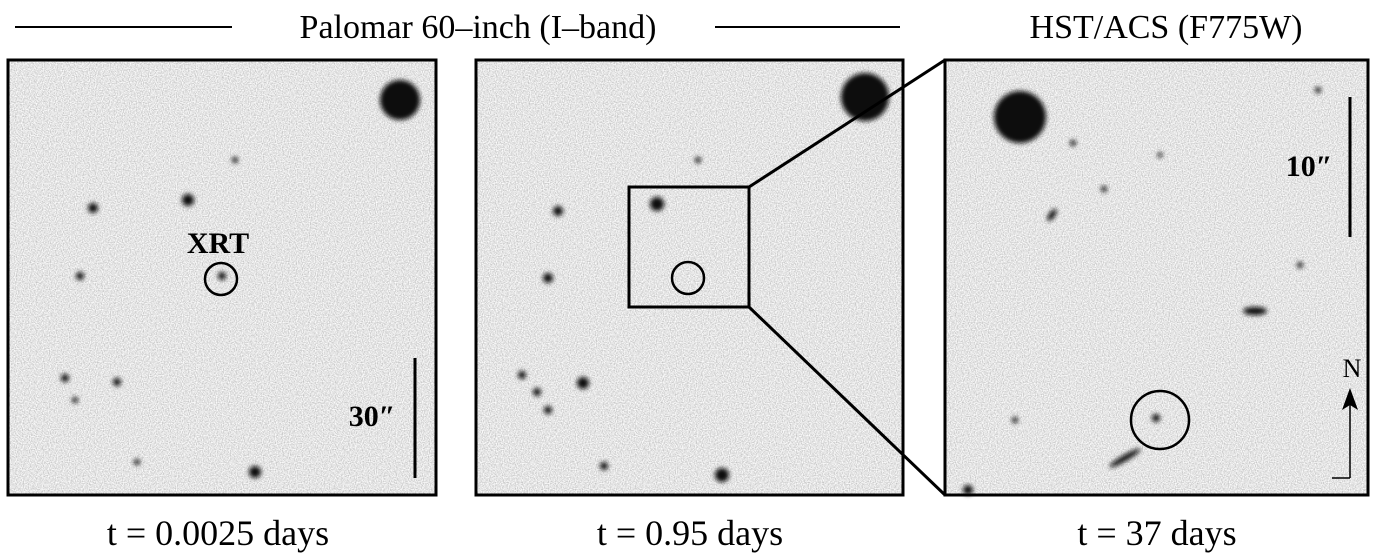  What do you see at coordinates (478, 27) in the screenshot?
I see `header: Palomar 60–inch (I–band)` at bounding box center [478, 27].